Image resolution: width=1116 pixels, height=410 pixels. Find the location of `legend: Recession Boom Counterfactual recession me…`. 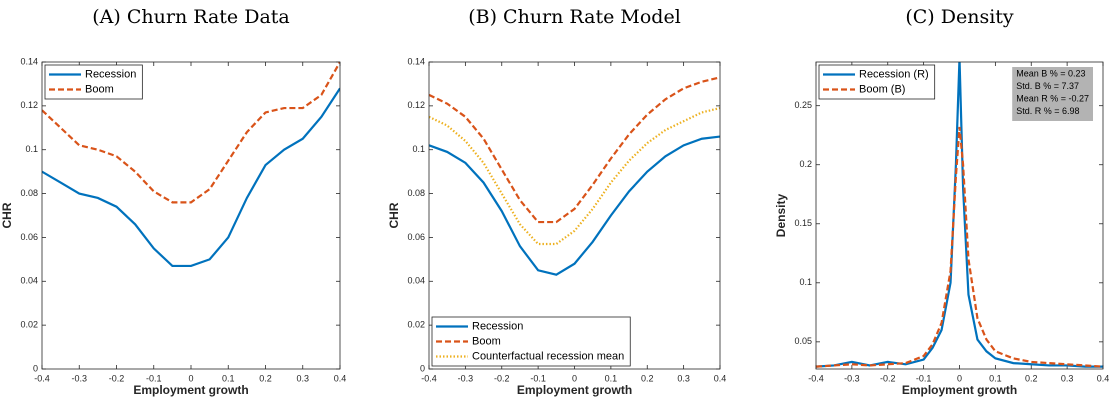

legend: Recession Boom Counterfactual recession me… is located at coordinates (531, 341).